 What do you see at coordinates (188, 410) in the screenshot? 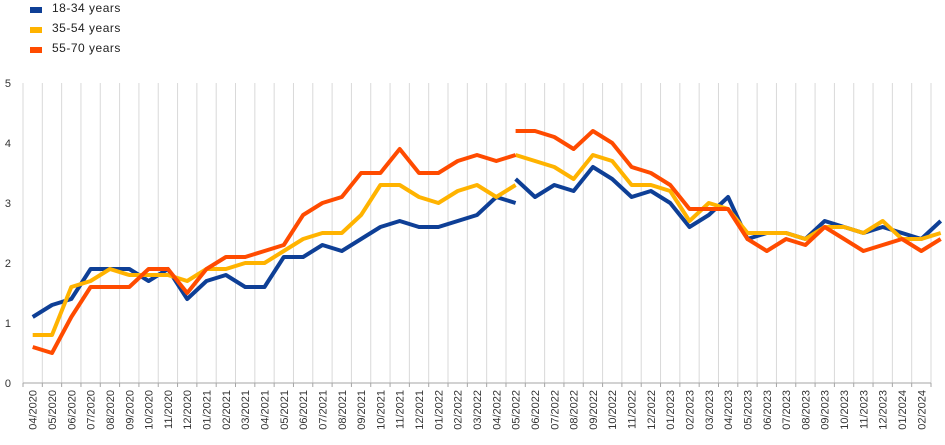
I see `x-tick-label: 12/2020` at bounding box center [188, 410].